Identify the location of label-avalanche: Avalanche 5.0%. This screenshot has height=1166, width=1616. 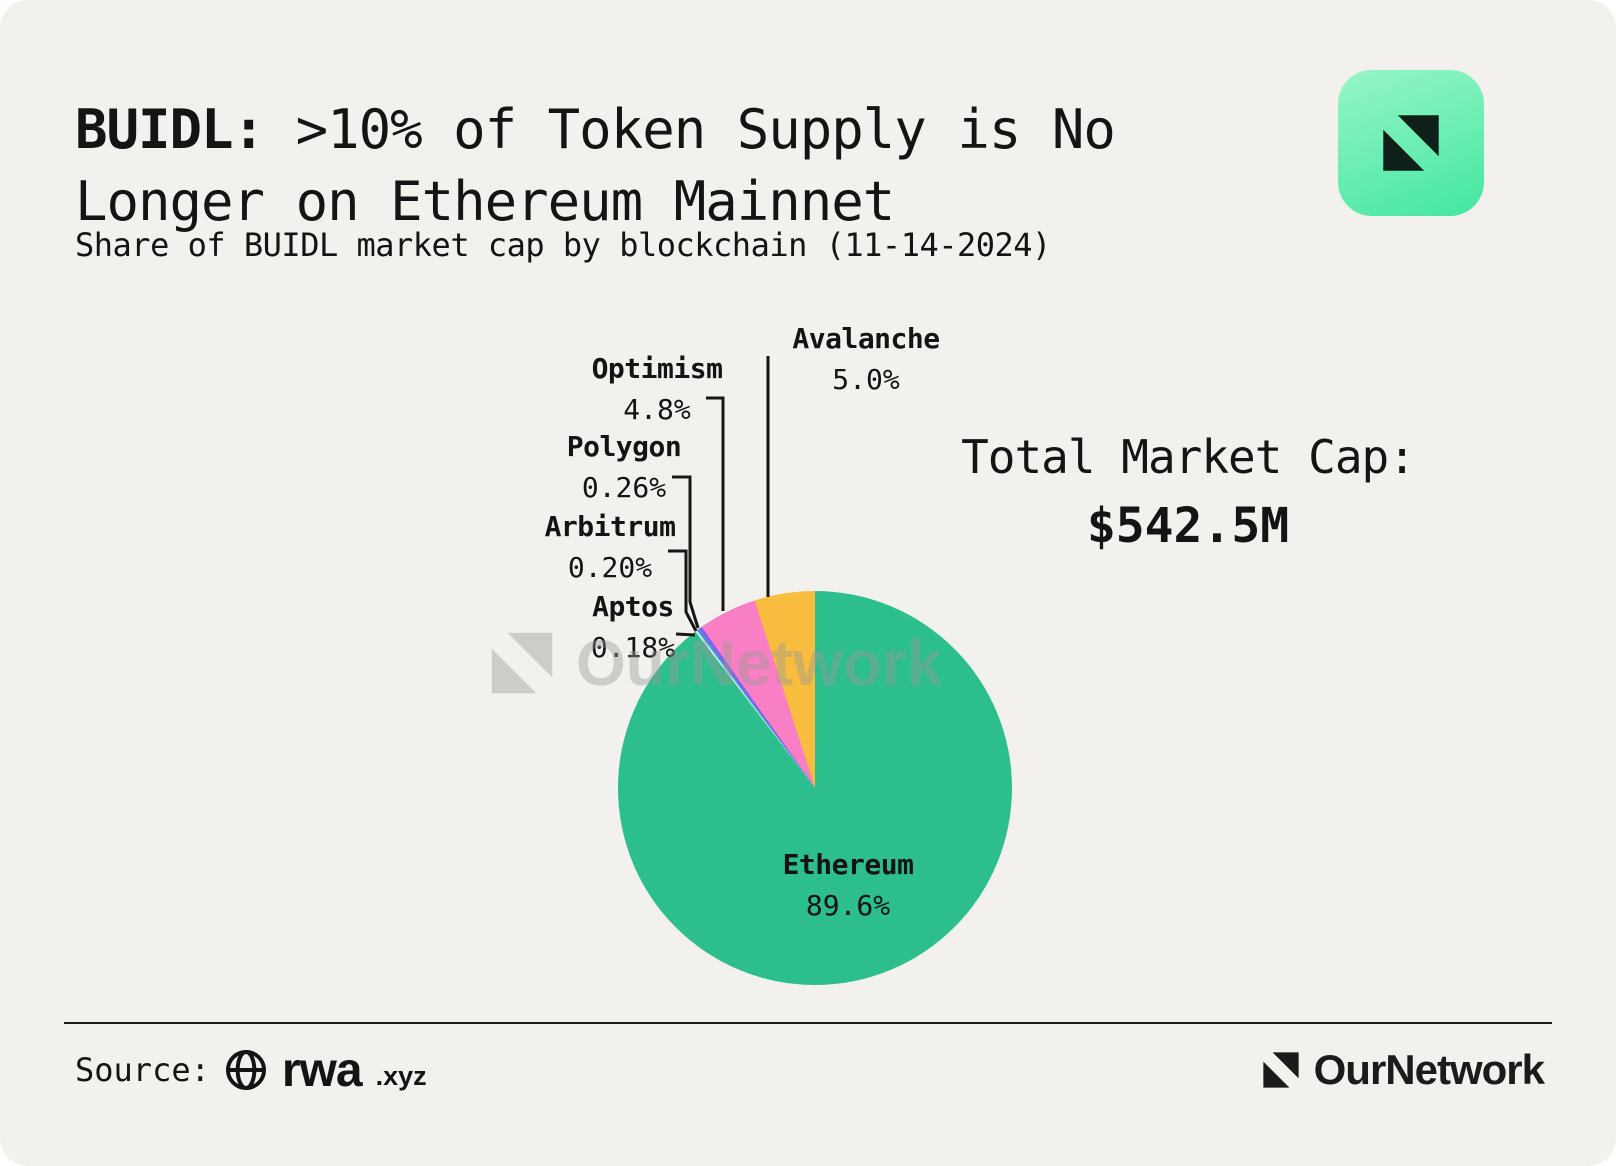
(866, 359).